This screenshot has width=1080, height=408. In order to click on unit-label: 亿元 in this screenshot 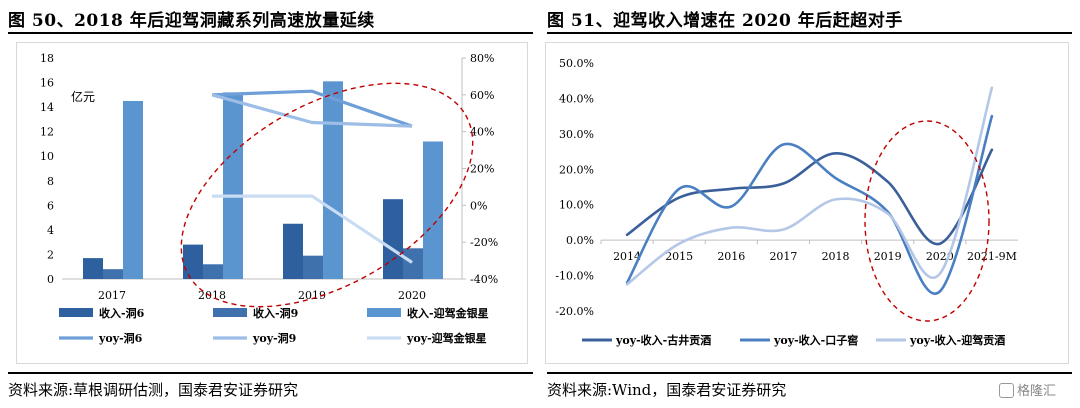, I will do `click(83, 96)`.